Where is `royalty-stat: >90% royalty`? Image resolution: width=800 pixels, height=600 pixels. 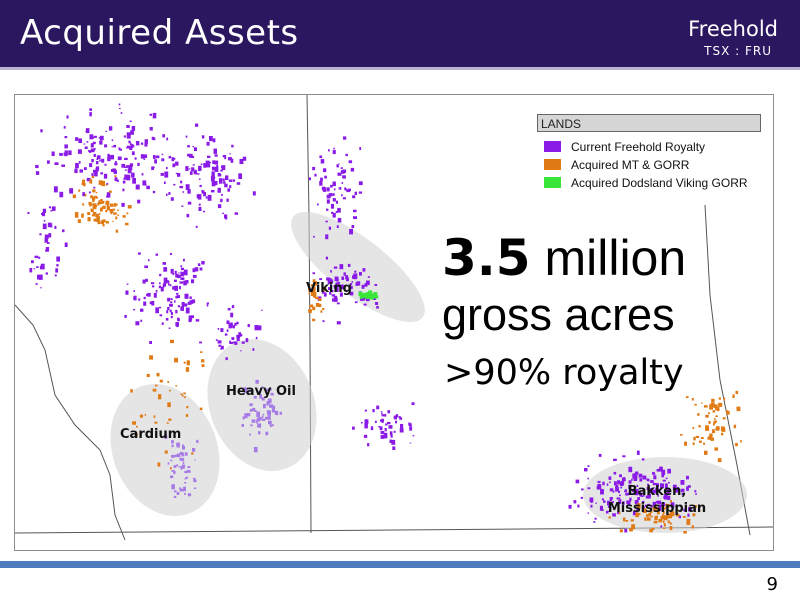
royalty-stat: >90% royalty is located at coordinates (564, 373).